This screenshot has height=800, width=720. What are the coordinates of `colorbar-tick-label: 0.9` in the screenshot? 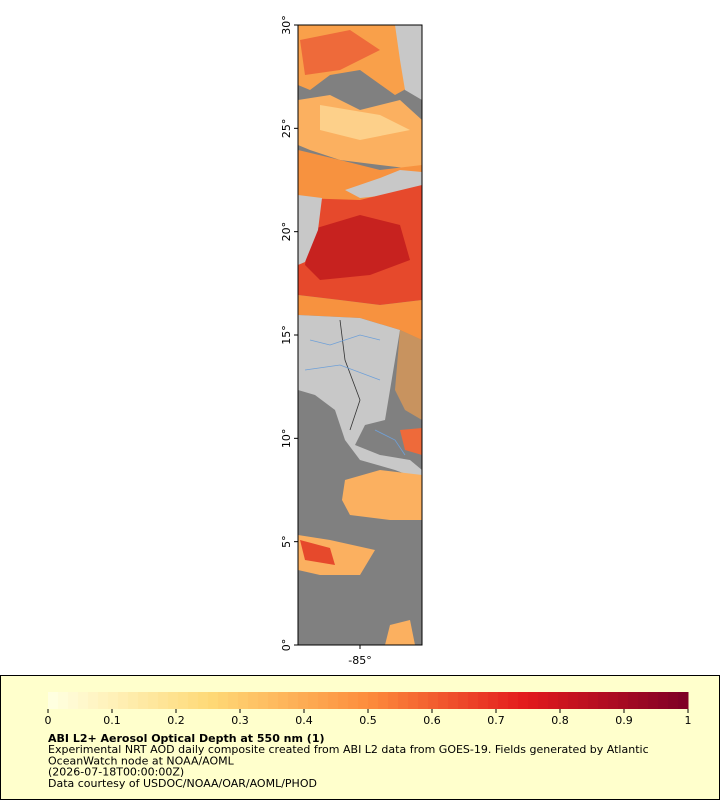 It's located at (624, 720).